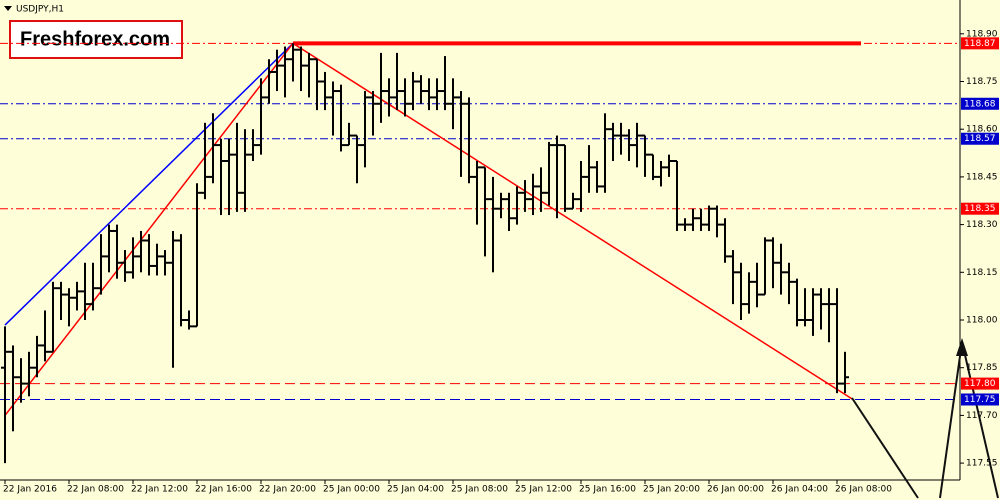 Image resolution: width=1000 pixels, height=500 pixels. What do you see at coordinates (982, 177) in the screenshot?
I see `y-tick-label: 118.45` at bounding box center [982, 177].